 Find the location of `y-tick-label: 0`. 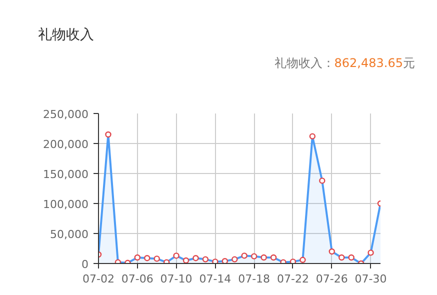

y-tick-label: 0 is located at coordinates (85, 264).